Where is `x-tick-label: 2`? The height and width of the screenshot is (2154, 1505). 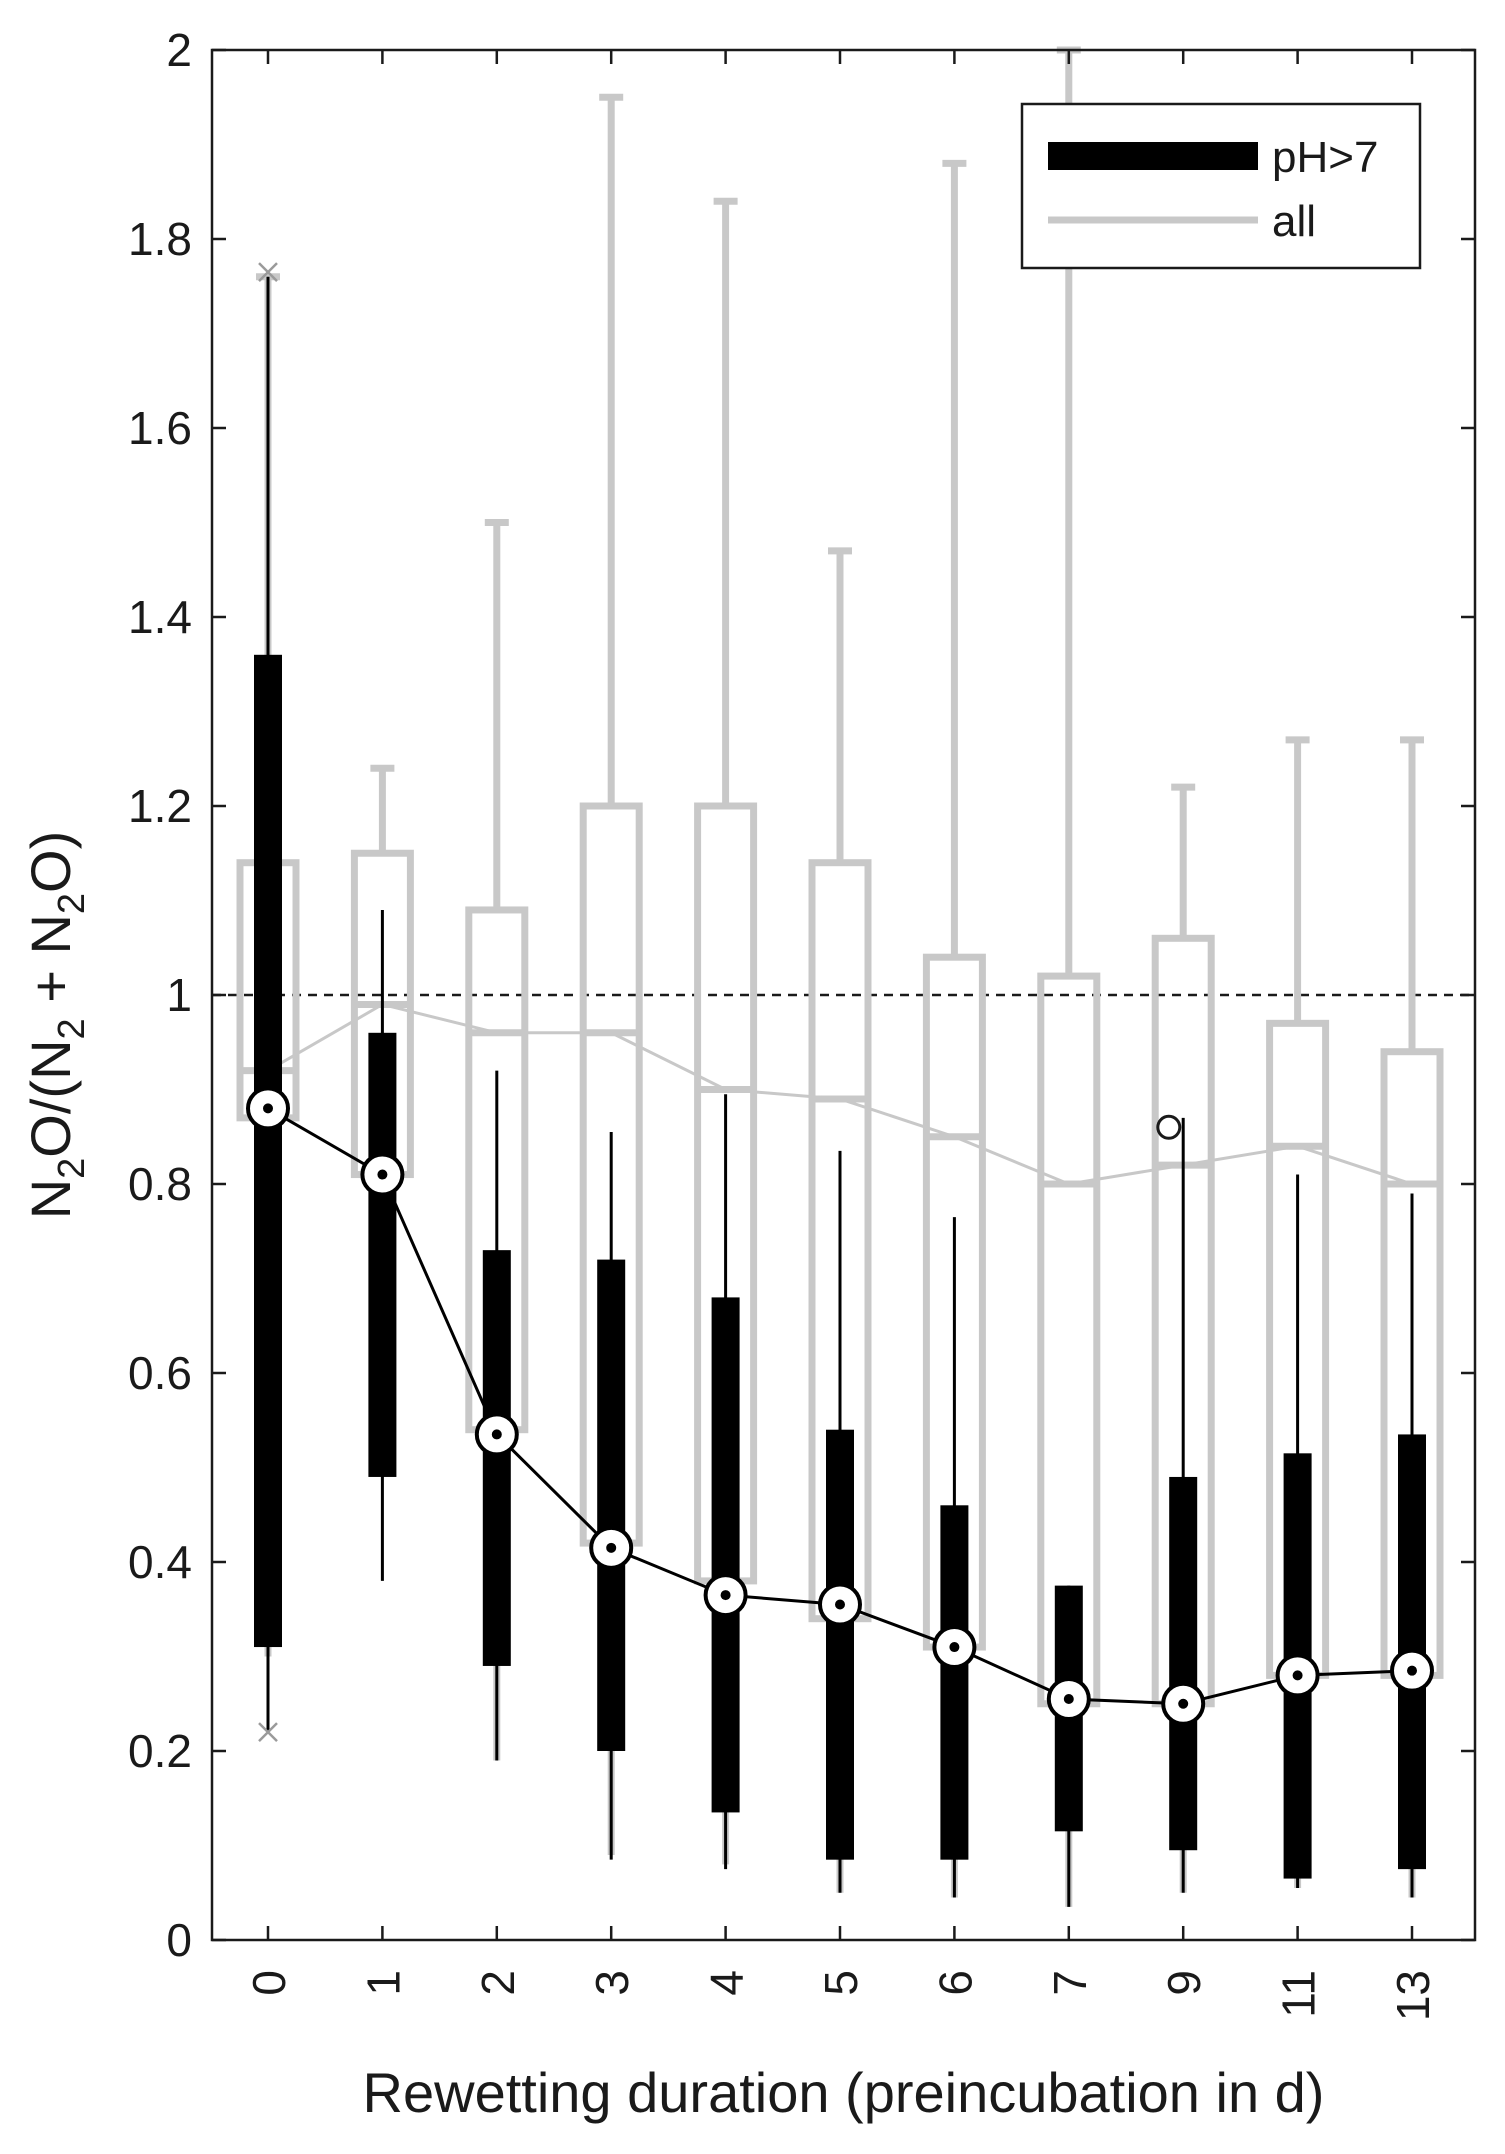 x-tick-label: 2 is located at coordinates (498, 1983).